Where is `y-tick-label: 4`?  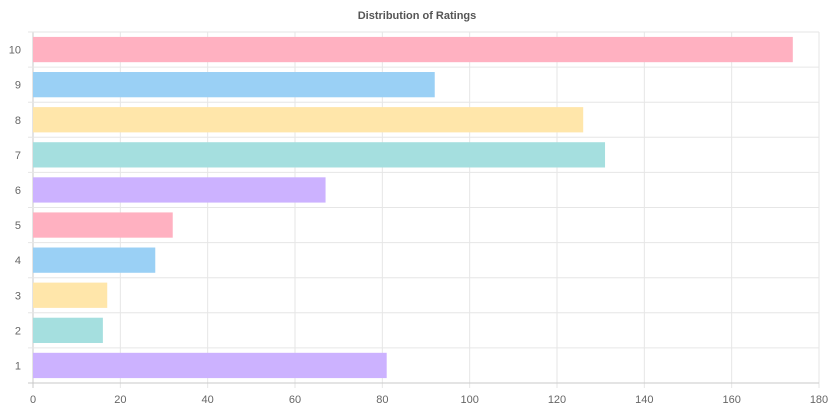
y-tick-label: 4 is located at coordinates (18, 261).